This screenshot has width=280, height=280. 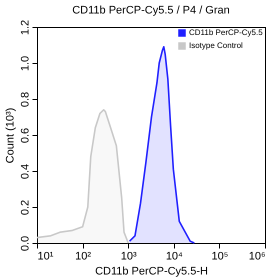 I want to click on y-tick-label: 0.8, so click(x=26, y=100).